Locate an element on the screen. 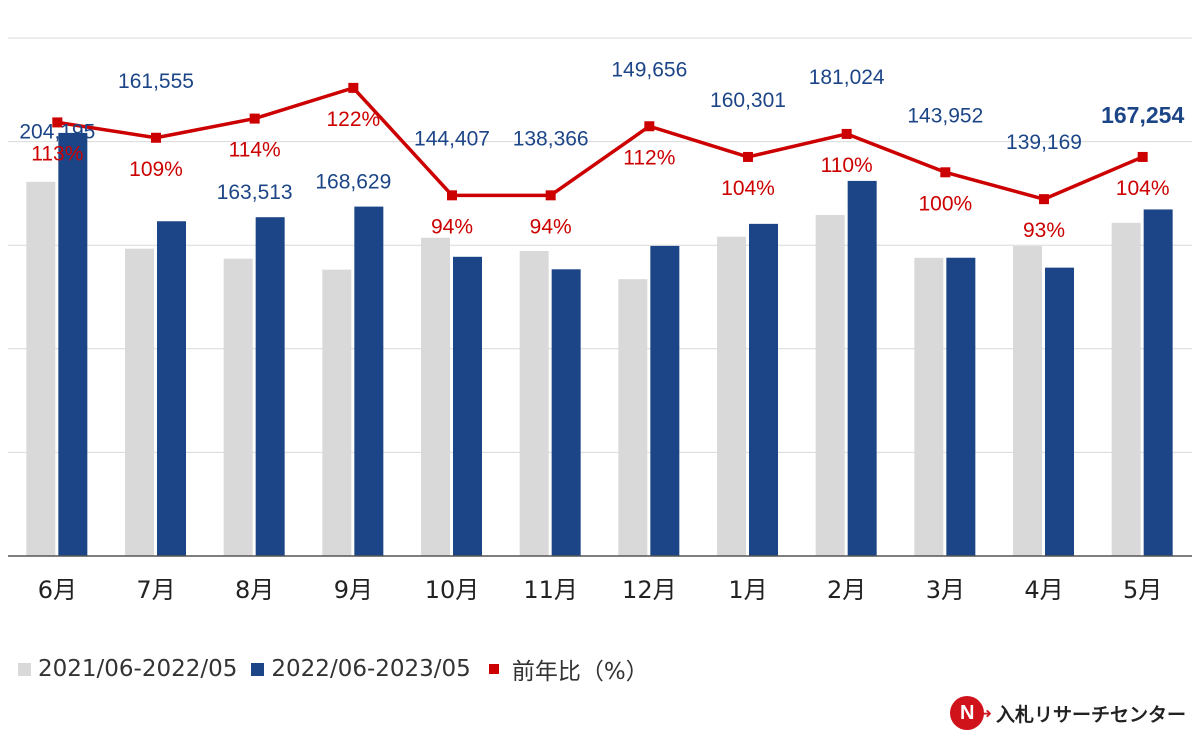 This screenshot has width=1200, height=738. x-tick-label: 7月 is located at coordinates (155, 590).